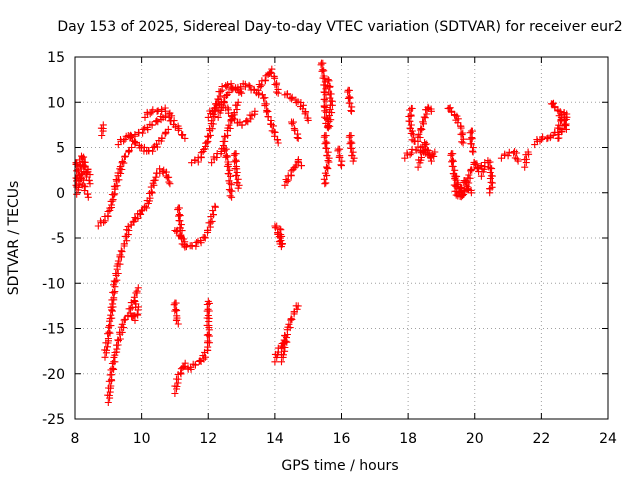 The height and width of the screenshot is (480, 640). What do you see at coordinates (275, 439) in the screenshot?
I see `x-tick-label: 14` at bounding box center [275, 439].